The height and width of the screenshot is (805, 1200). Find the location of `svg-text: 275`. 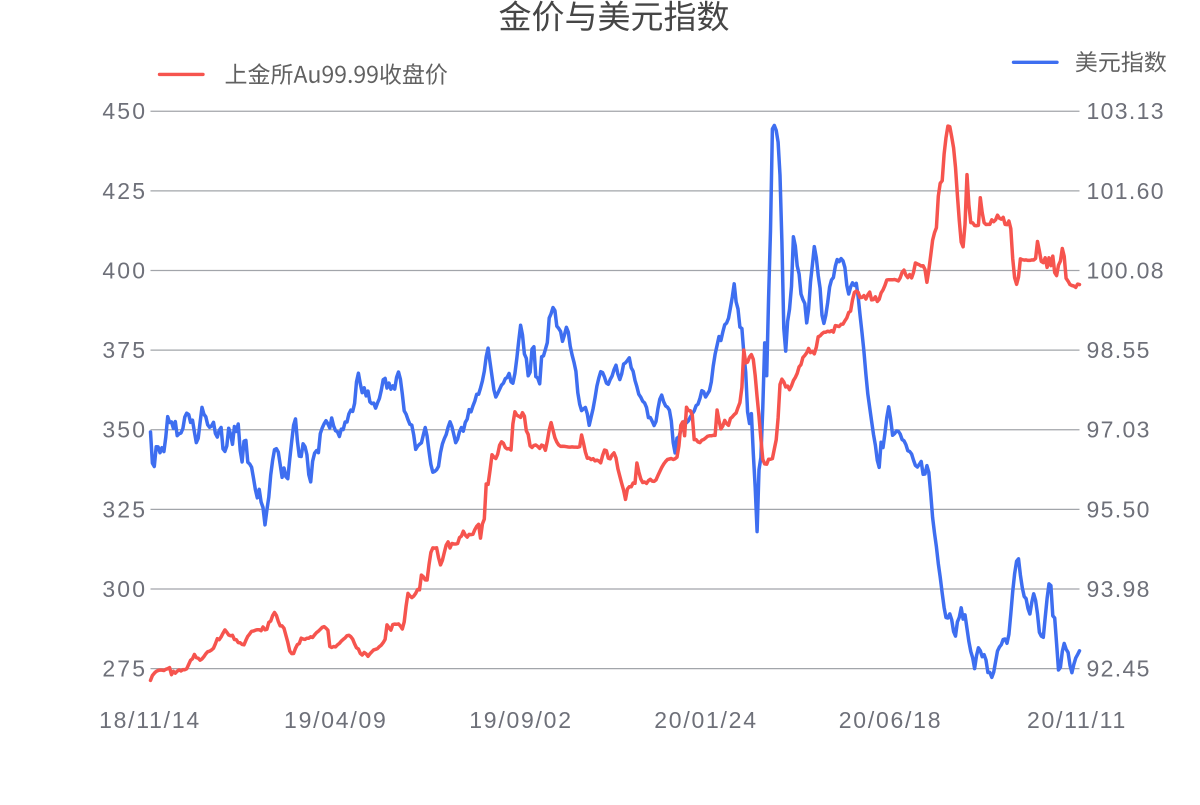

svg-text: 275 is located at coordinates (124, 669).